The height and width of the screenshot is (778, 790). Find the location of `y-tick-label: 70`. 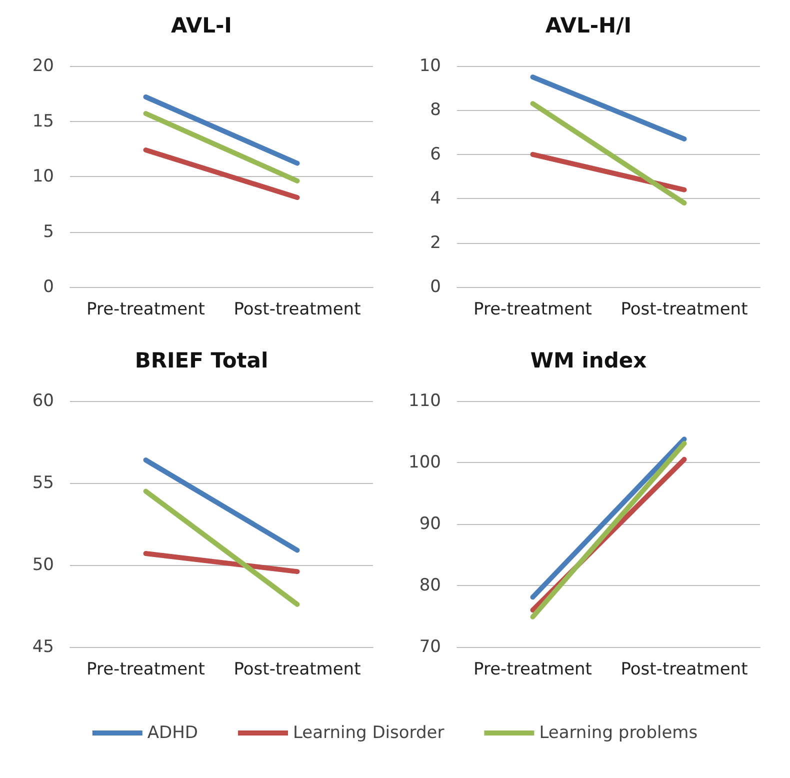

y-tick-label: 70 is located at coordinates (430, 647).